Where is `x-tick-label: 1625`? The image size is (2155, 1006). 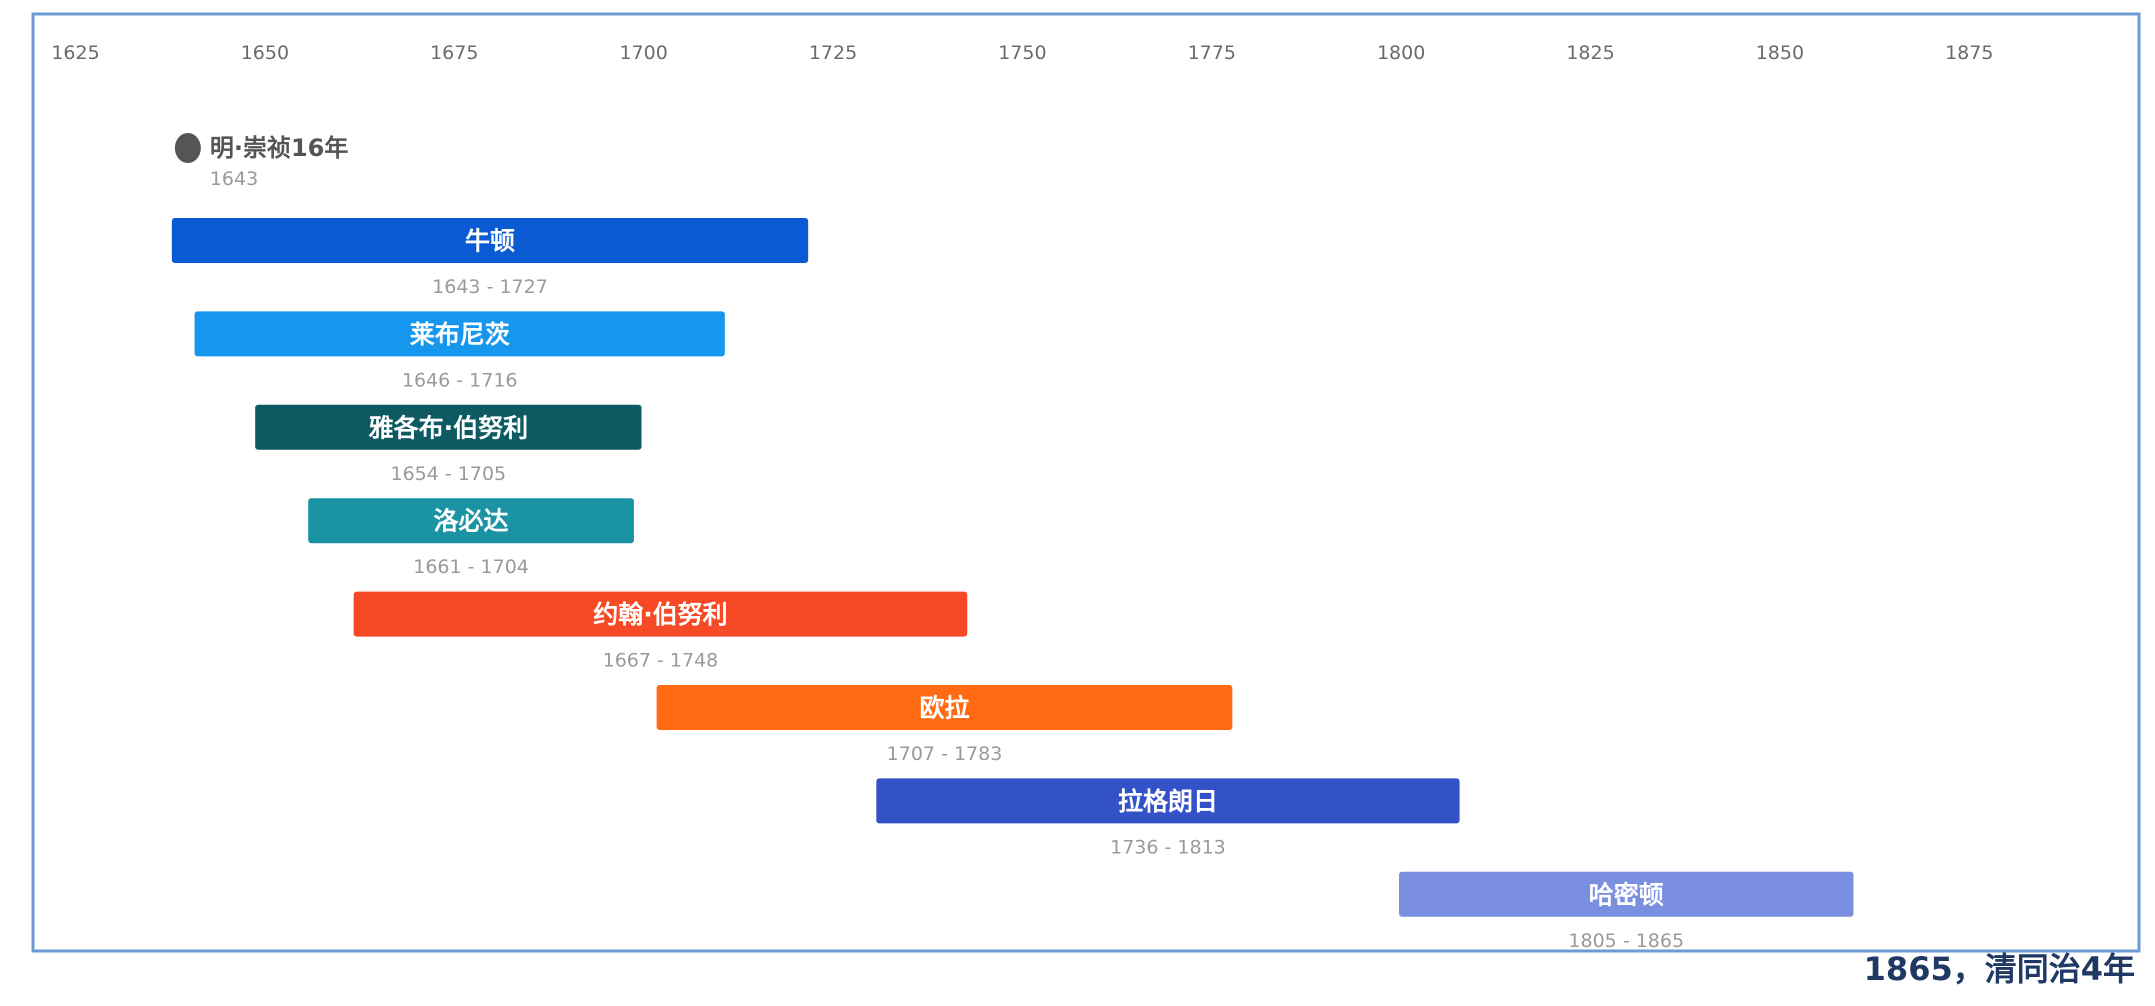 x-tick-label: 1625 is located at coordinates (75, 53).